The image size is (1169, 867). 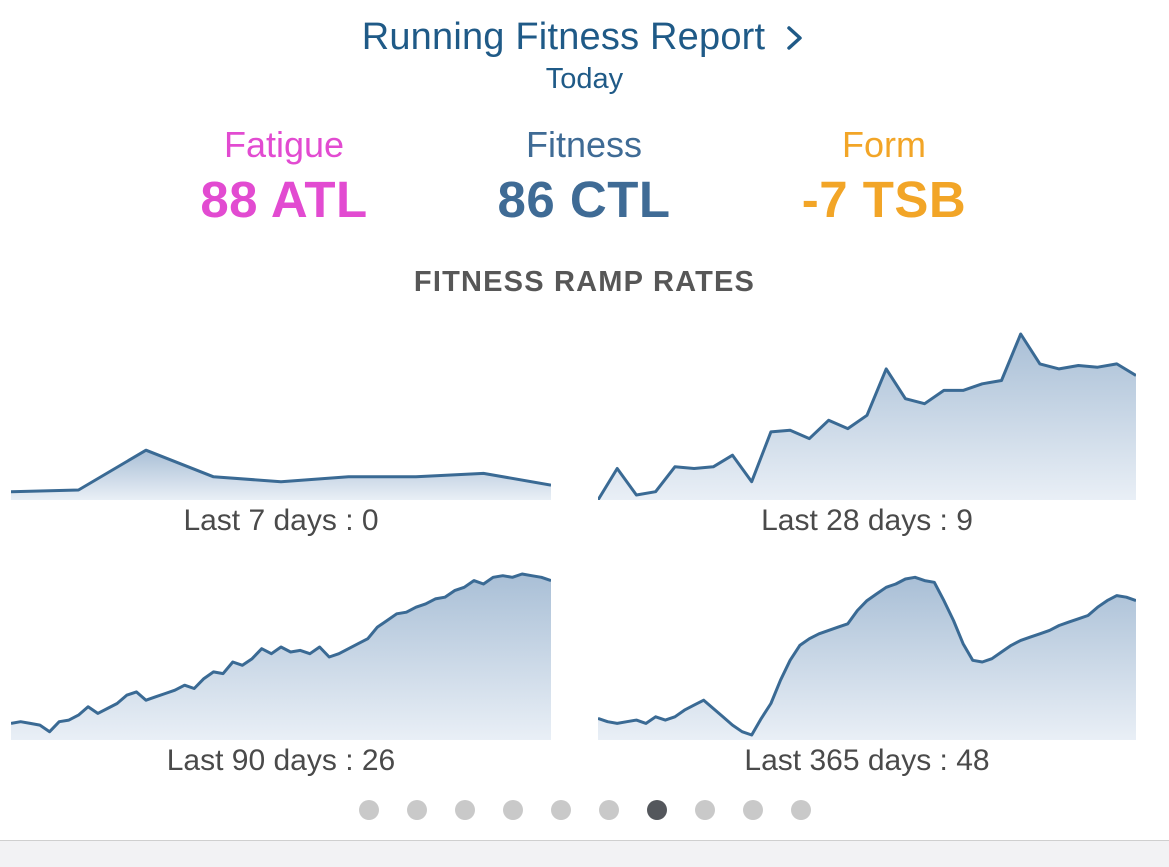 What do you see at coordinates (584, 144) in the screenshot?
I see `metric-fitness-name: Fitness` at bounding box center [584, 144].